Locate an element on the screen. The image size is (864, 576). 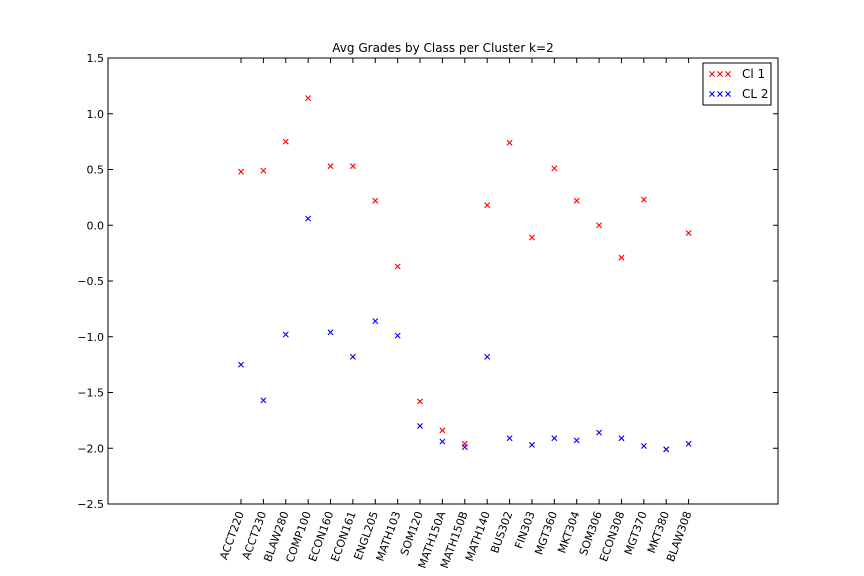
y-tick-label: −2.5 is located at coordinates (90, 504).